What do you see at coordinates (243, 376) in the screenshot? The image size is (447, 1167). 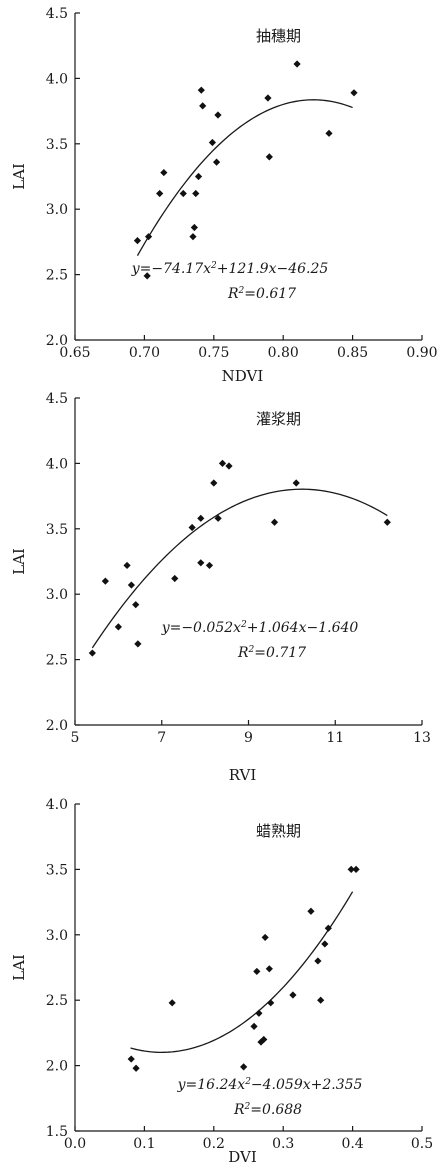 I see `x-axis-label: NDVI` at bounding box center [243, 376].